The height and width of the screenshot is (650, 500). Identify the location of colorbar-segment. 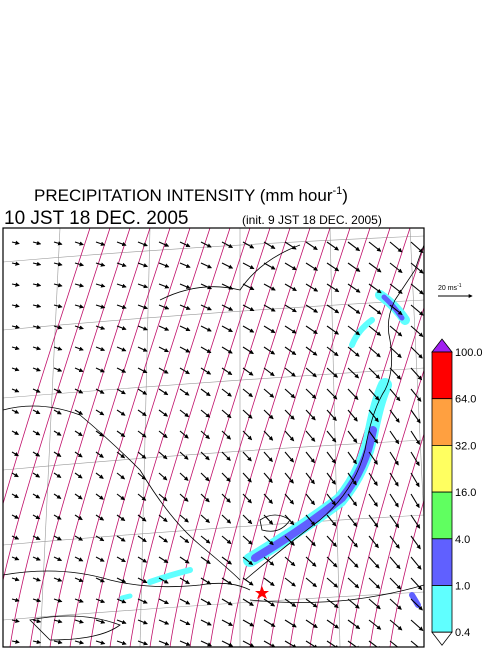
(442, 609).